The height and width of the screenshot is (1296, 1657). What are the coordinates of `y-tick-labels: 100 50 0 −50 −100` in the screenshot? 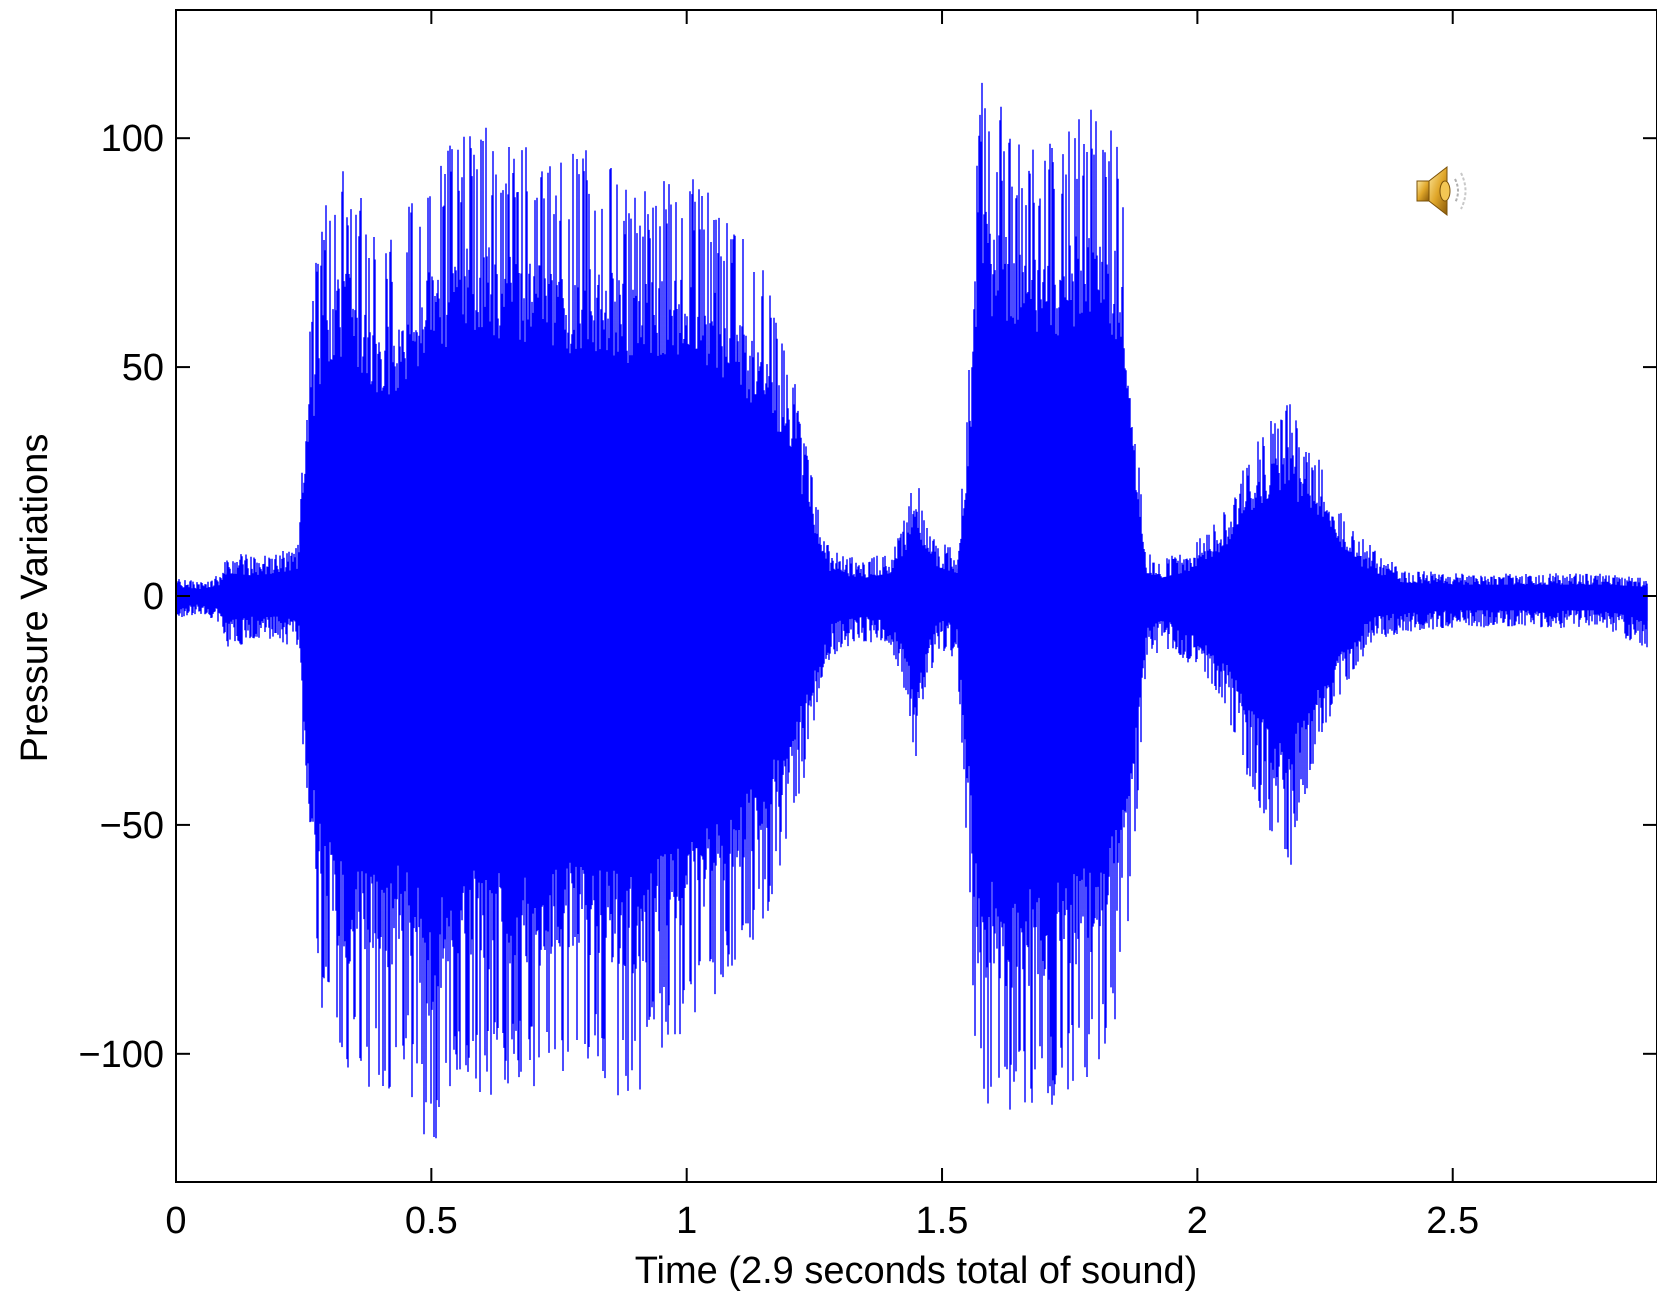 It's located at (121, 597).